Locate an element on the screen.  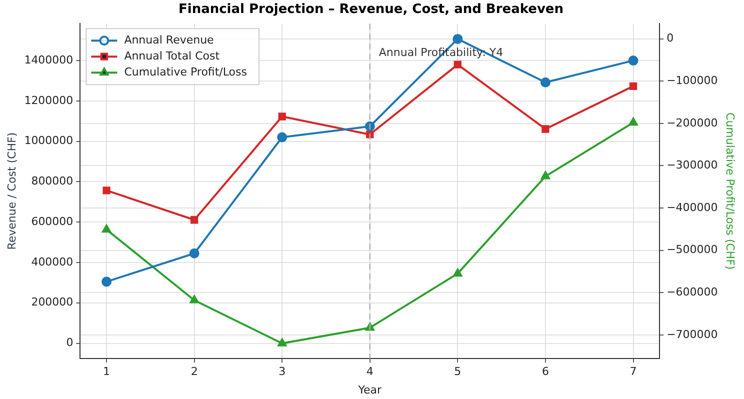
y2-tick-label: −100000 is located at coordinates (692, 80).